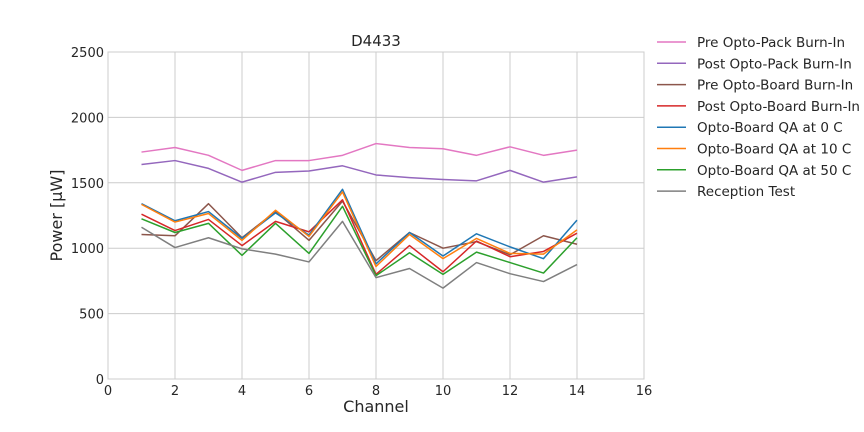 This screenshot has height=432, width=864. I want to click on legend-label: Post Opto-Board Burn-In, so click(778, 107).